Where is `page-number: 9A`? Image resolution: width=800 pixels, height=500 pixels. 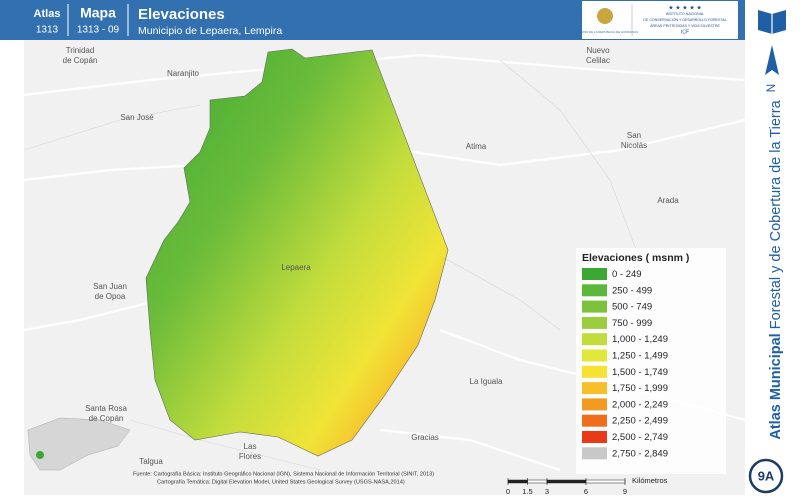 page-number: 9A is located at coordinates (766, 475).